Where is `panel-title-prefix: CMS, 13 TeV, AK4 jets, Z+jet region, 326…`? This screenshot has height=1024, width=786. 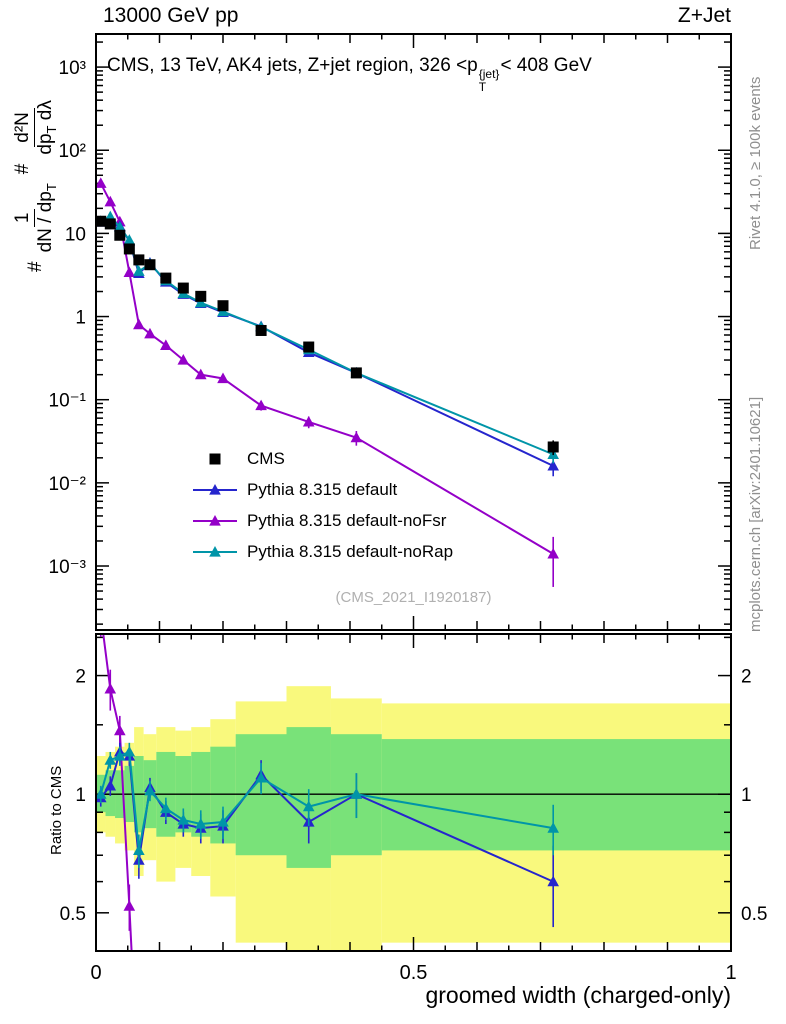
panel-title-prefix: CMS, 13 TeV, AK4 jets, Z+jet region, 326… is located at coordinates (292, 65).